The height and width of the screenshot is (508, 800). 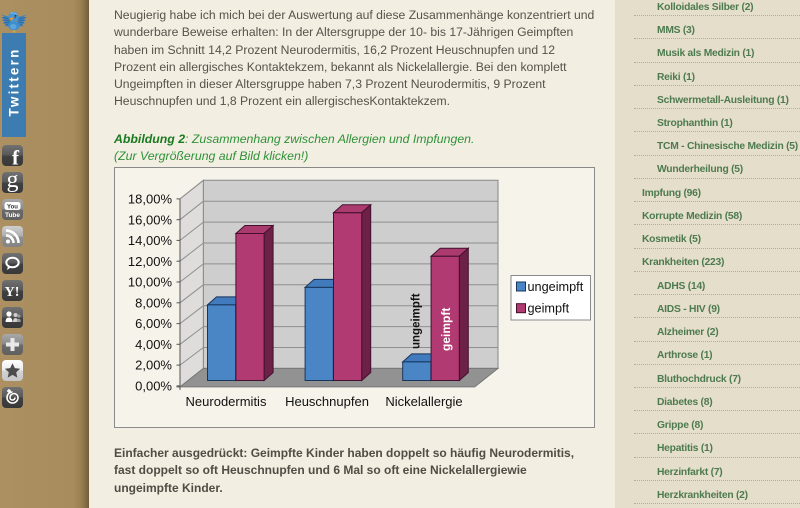 What do you see at coordinates (150, 219) in the screenshot?
I see `svg-text: 16,00%` at bounding box center [150, 219].